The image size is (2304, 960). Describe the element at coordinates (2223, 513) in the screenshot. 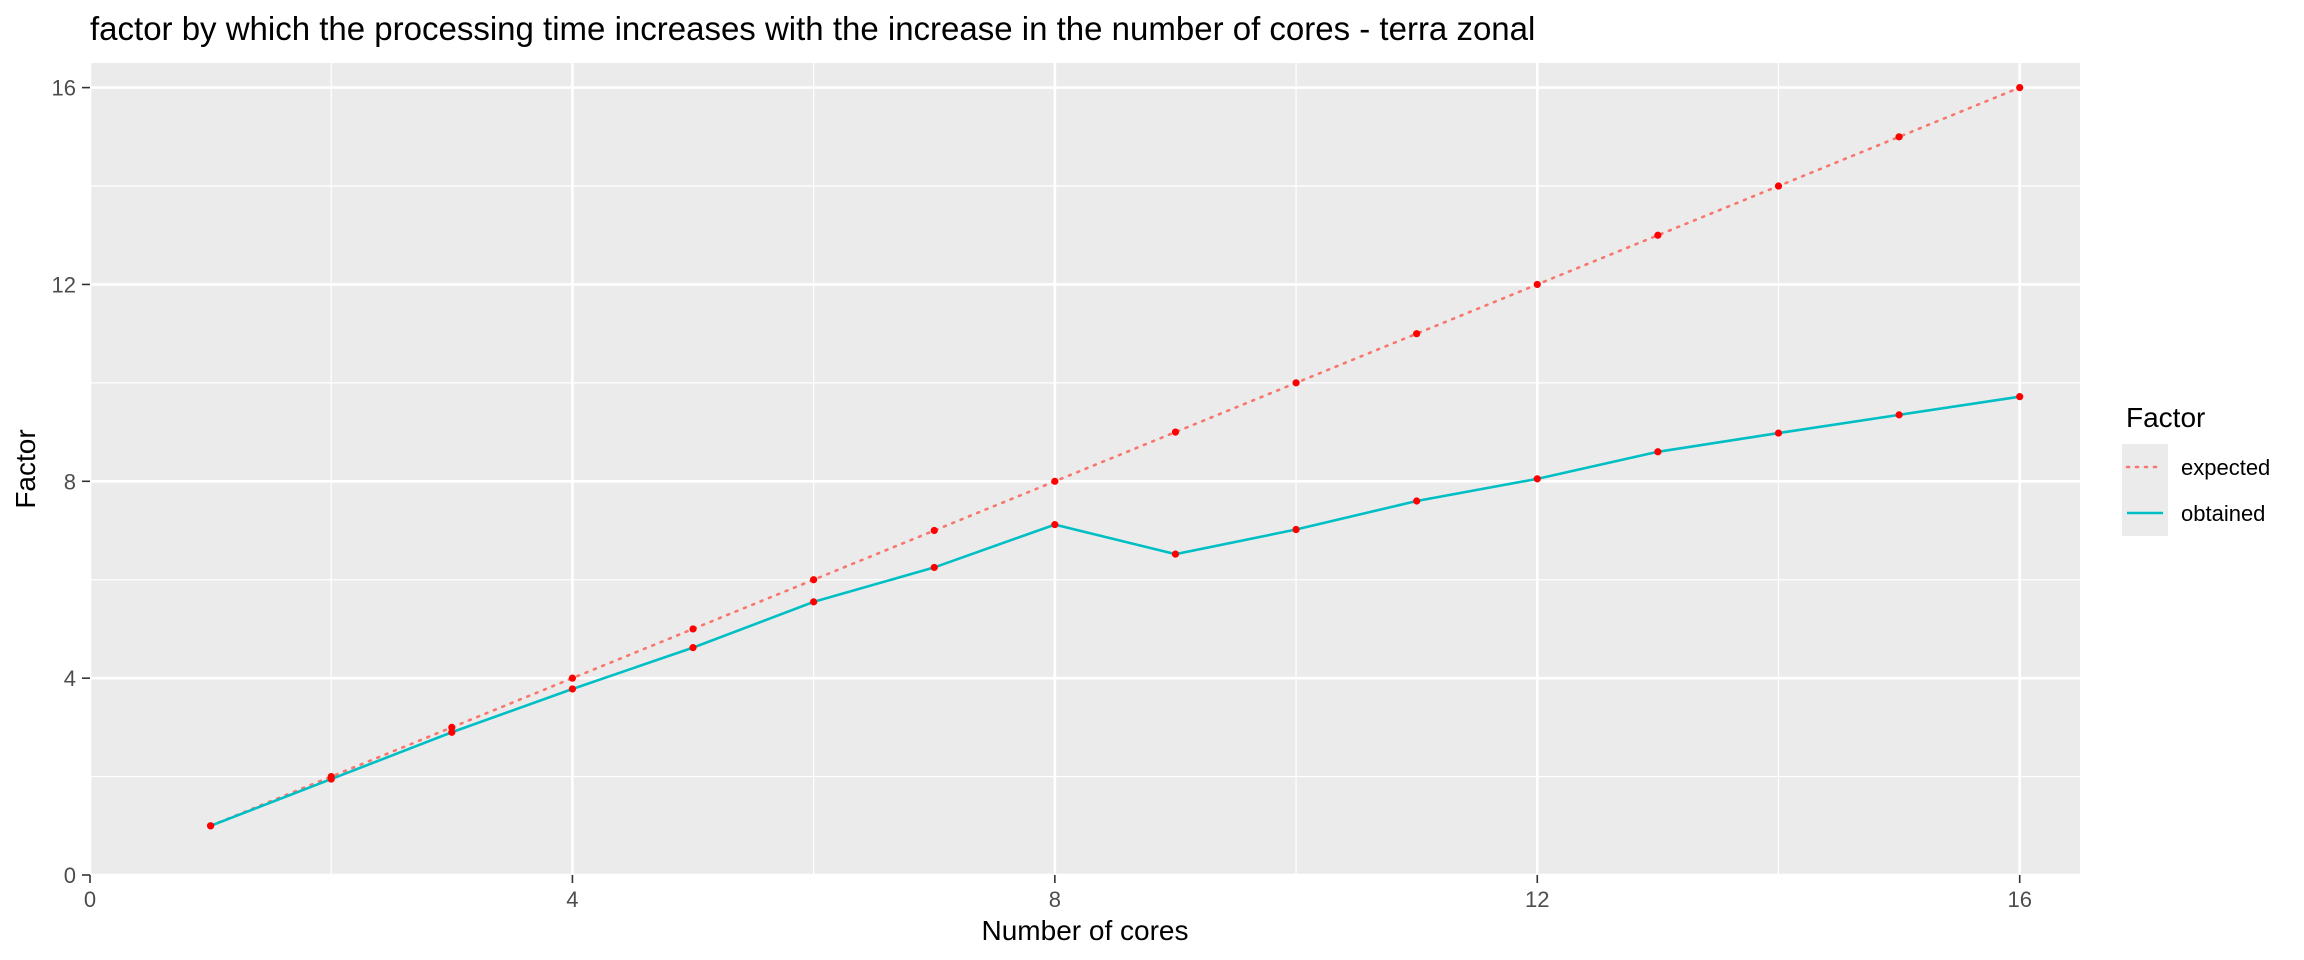

I see `legend-label-obtained: obtained` at that location.